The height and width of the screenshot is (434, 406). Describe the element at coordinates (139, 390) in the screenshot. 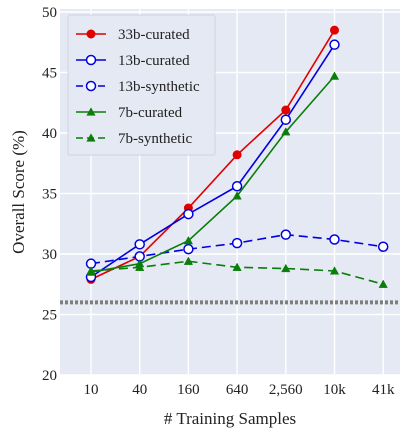

I see `x-tick-label: 40` at that location.